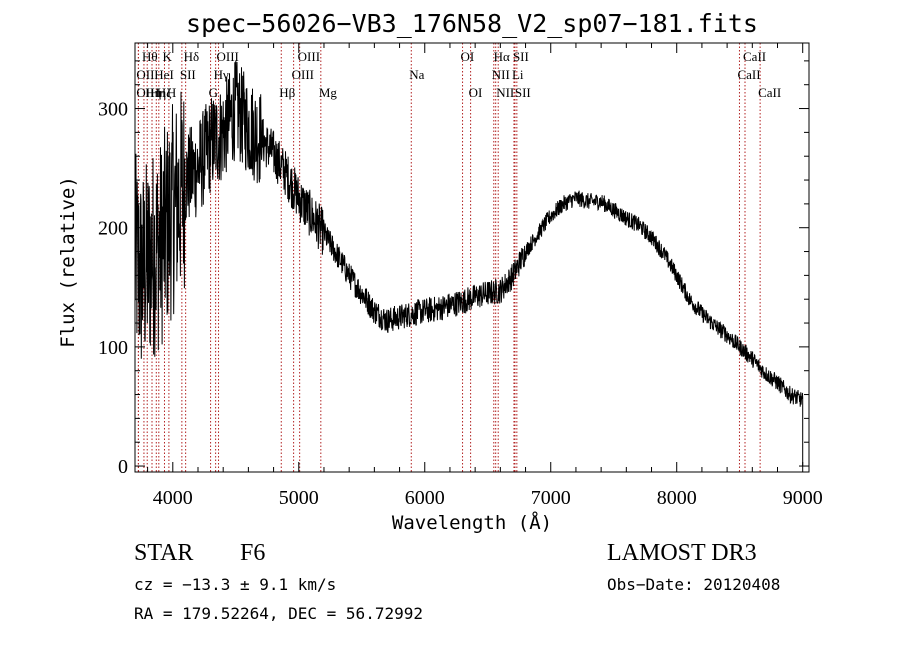 The height and width of the screenshot is (649, 900). I want to click on survey-name: LAMOST DR3, so click(682, 553).